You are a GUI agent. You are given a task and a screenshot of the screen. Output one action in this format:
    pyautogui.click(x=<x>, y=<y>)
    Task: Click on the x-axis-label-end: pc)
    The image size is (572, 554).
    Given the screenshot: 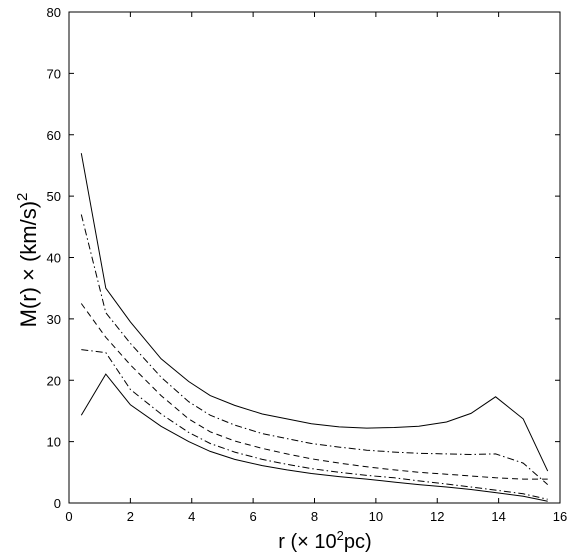 What is the action you would take?
    pyautogui.click(x=358, y=542)
    